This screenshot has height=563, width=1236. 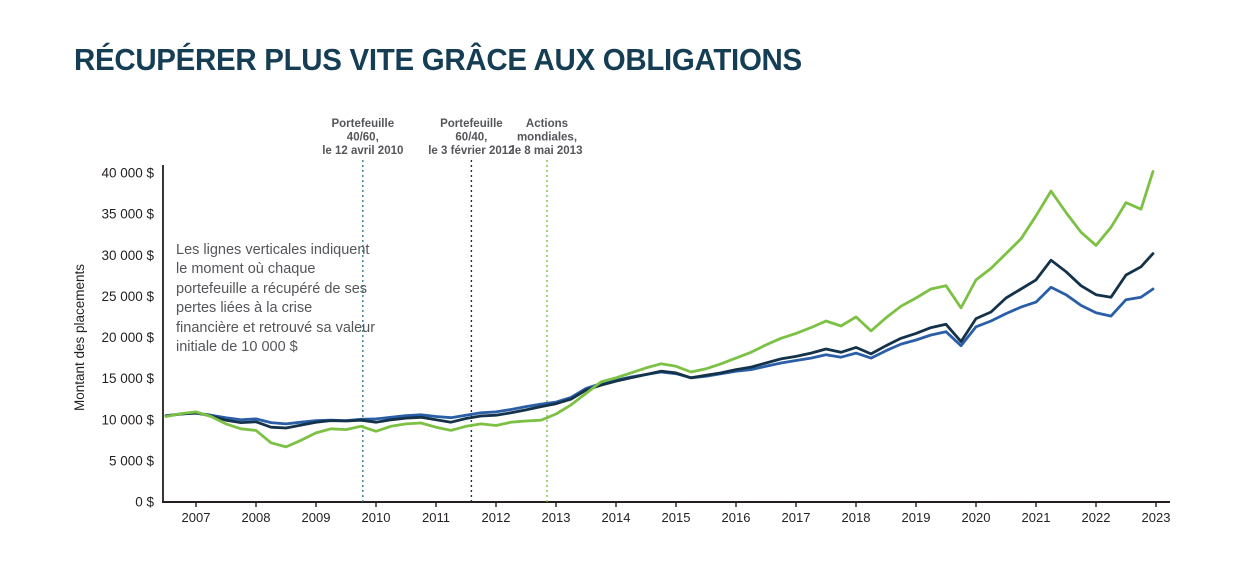 I want to click on x-tick-label: 2010, so click(x=376, y=517).